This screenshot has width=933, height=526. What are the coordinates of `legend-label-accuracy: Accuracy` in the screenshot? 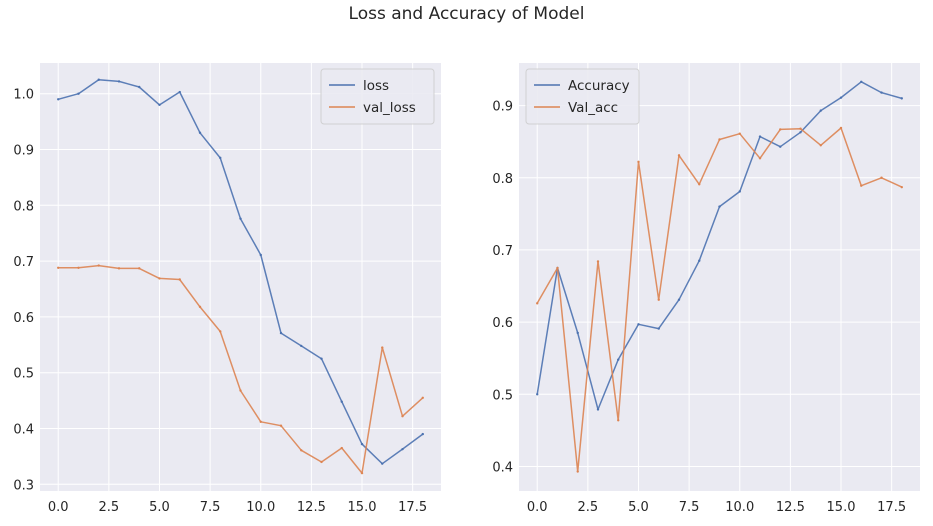 It's located at (599, 86).